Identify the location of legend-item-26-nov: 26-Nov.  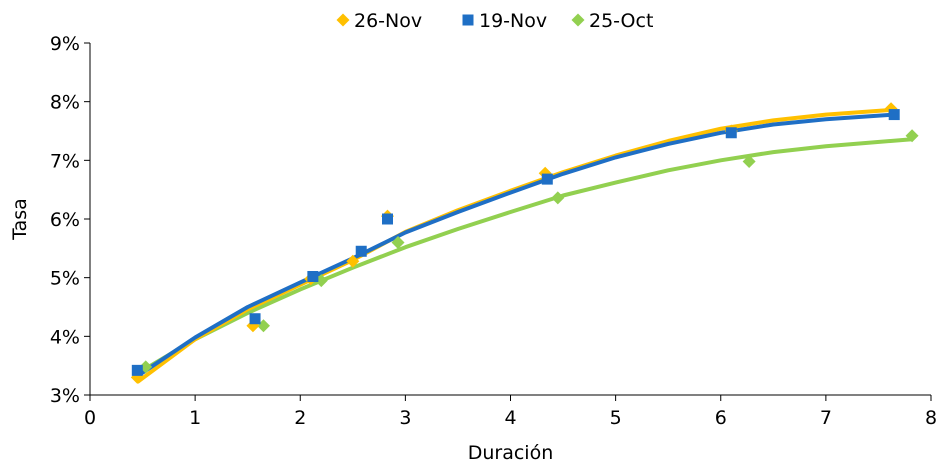
(379, 21).